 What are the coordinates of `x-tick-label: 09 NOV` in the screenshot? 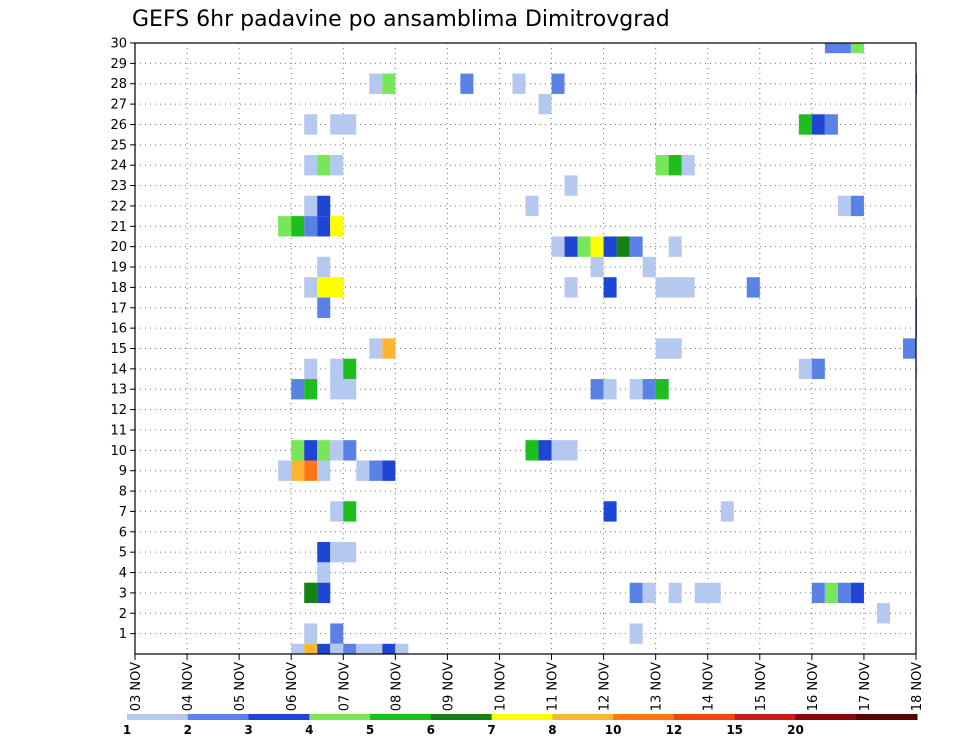 It's located at (448, 686).